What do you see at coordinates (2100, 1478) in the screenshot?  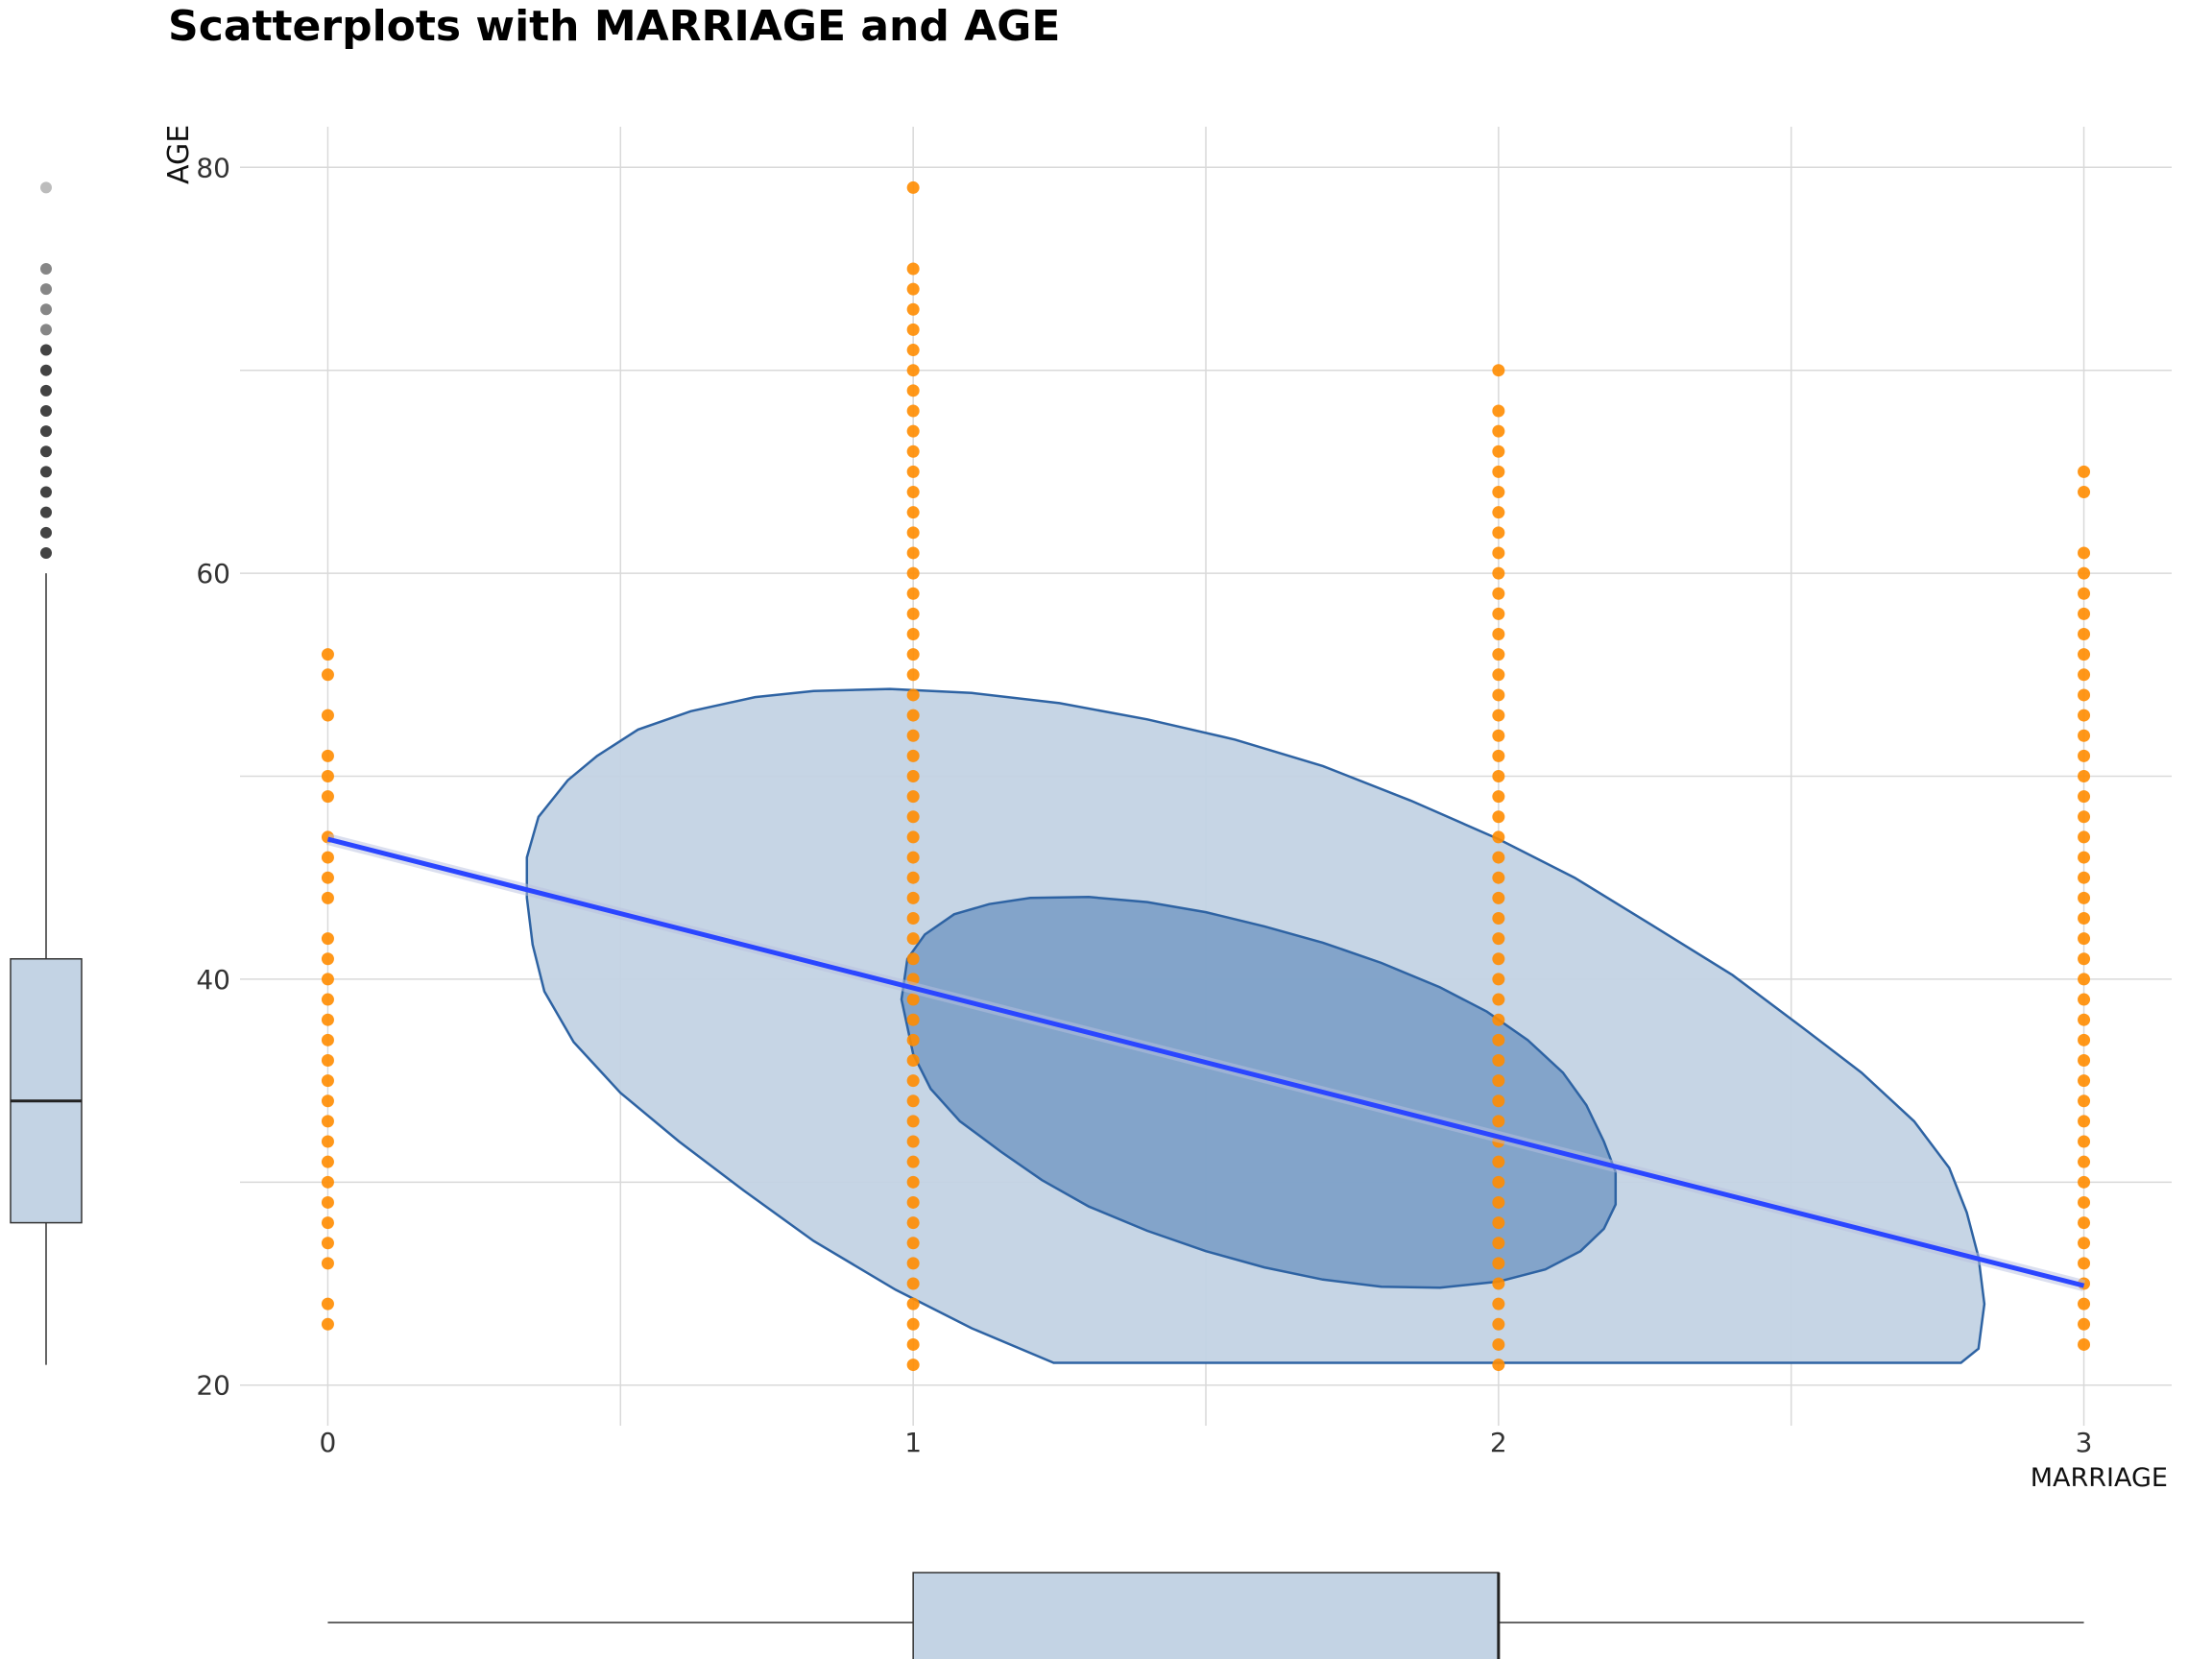 I see `x-axis-title: MARRIAGE` at bounding box center [2100, 1478].